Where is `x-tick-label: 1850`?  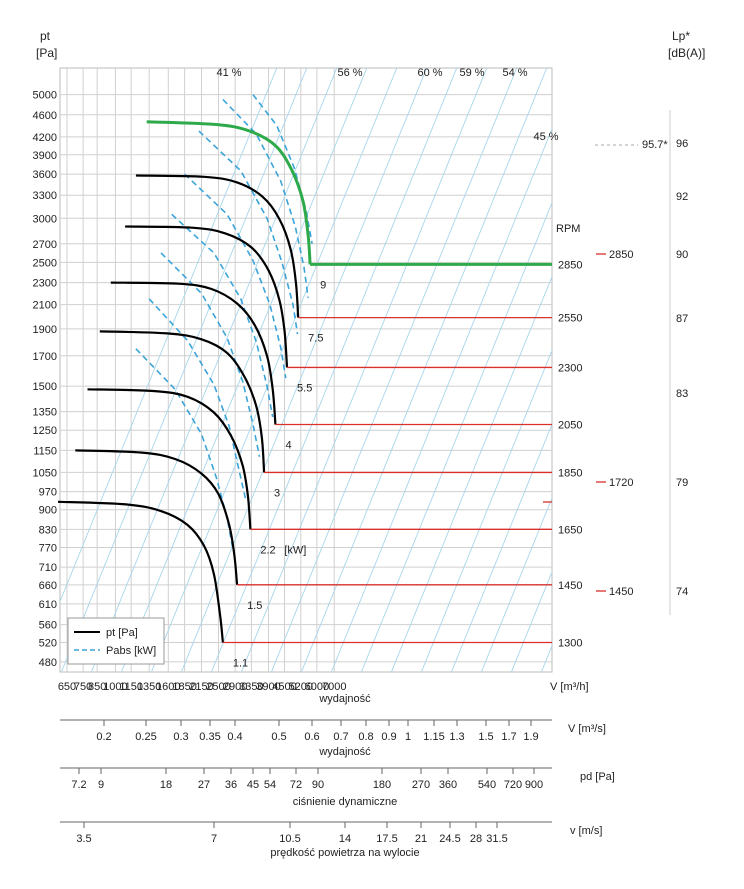 x-tick-label: 1850 is located at coordinates (184, 687).